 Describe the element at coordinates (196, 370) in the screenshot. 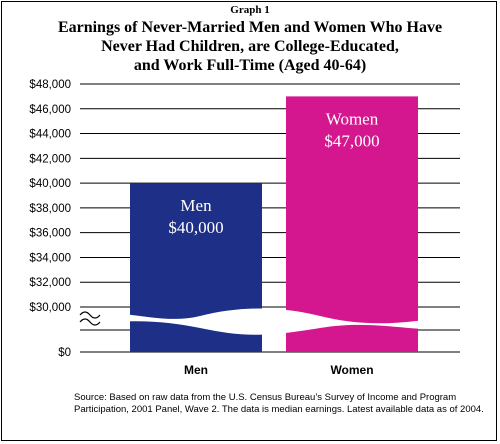

I see `x-category-label: Men` at that location.